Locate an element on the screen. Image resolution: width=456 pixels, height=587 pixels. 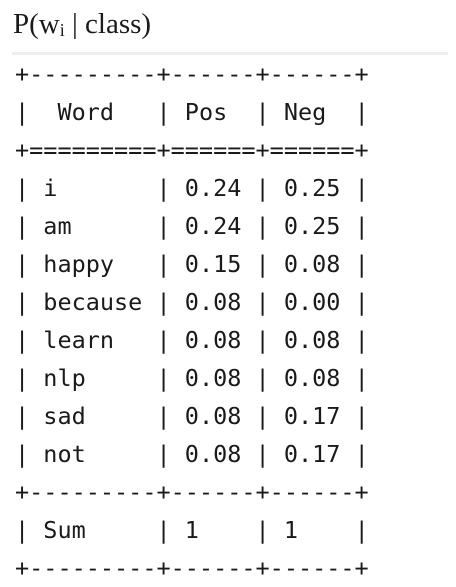
word-cell: because is located at coordinates (93, 302).